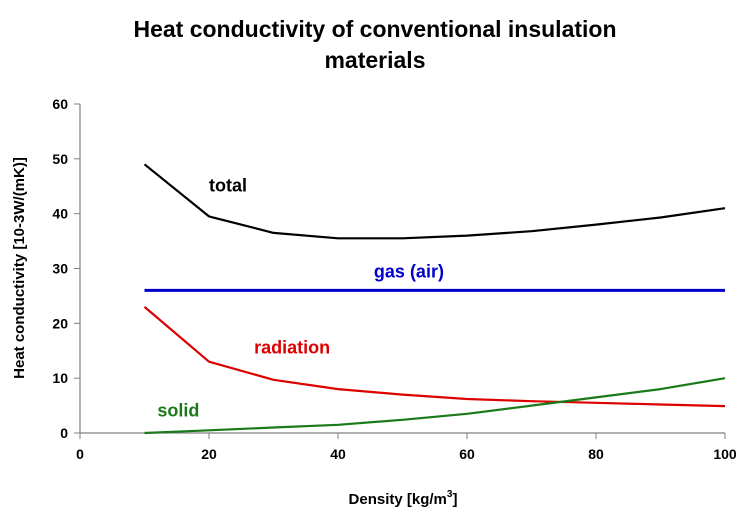 This screenshot has height=522, width=750. What do you see at coordinates (209, 454) in the screenshot?
I see `x-tick-label: 20` at bounding box center [209, 454].